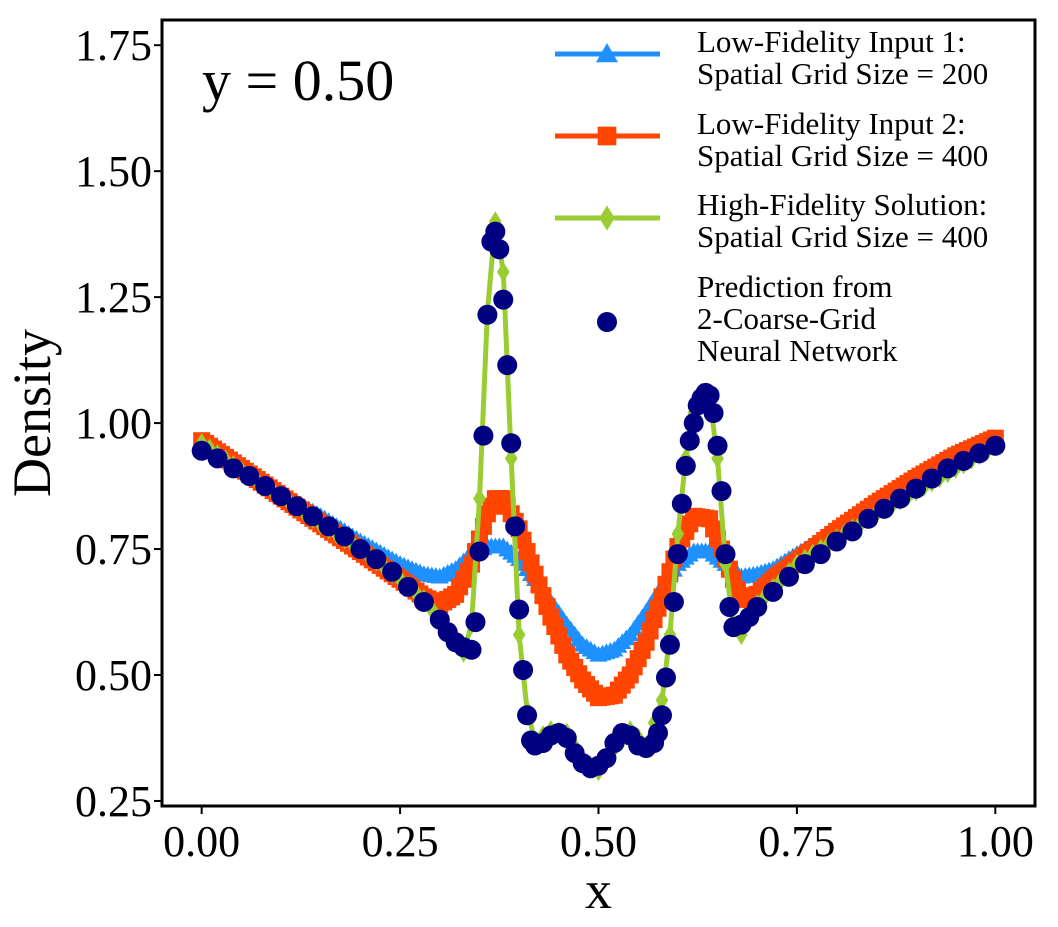  I want to click on x-tick-label: 1.00, so click(995, 841).